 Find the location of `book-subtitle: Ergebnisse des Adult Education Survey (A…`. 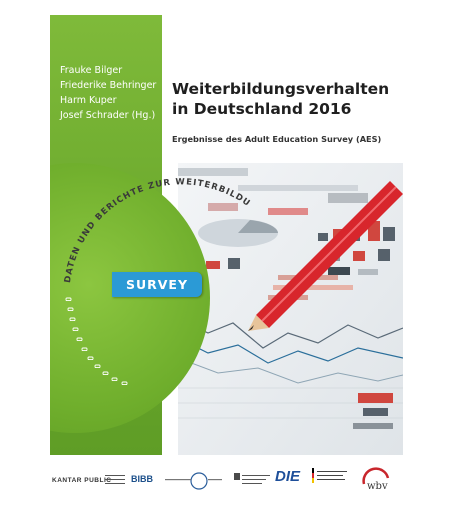

book-subtitle: Ergebnisse des Adult Education Survey (A… is located at coordinates (277, 139).